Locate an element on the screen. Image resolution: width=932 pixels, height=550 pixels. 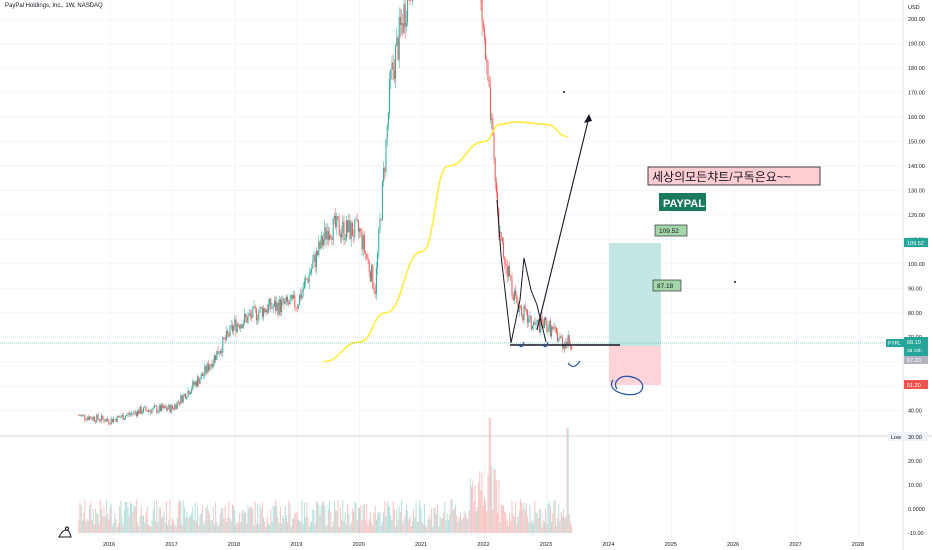
time-tick-label: 2016 is located at coordinates (109, 545).